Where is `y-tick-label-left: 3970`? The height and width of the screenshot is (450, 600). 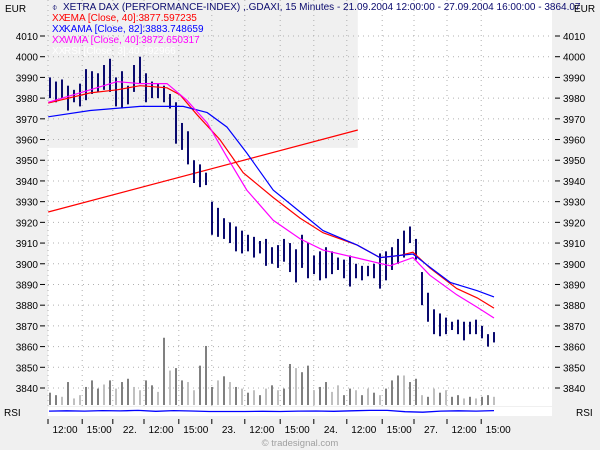
y-tick-label-left: 3970 is located at coordinates (27, 120).